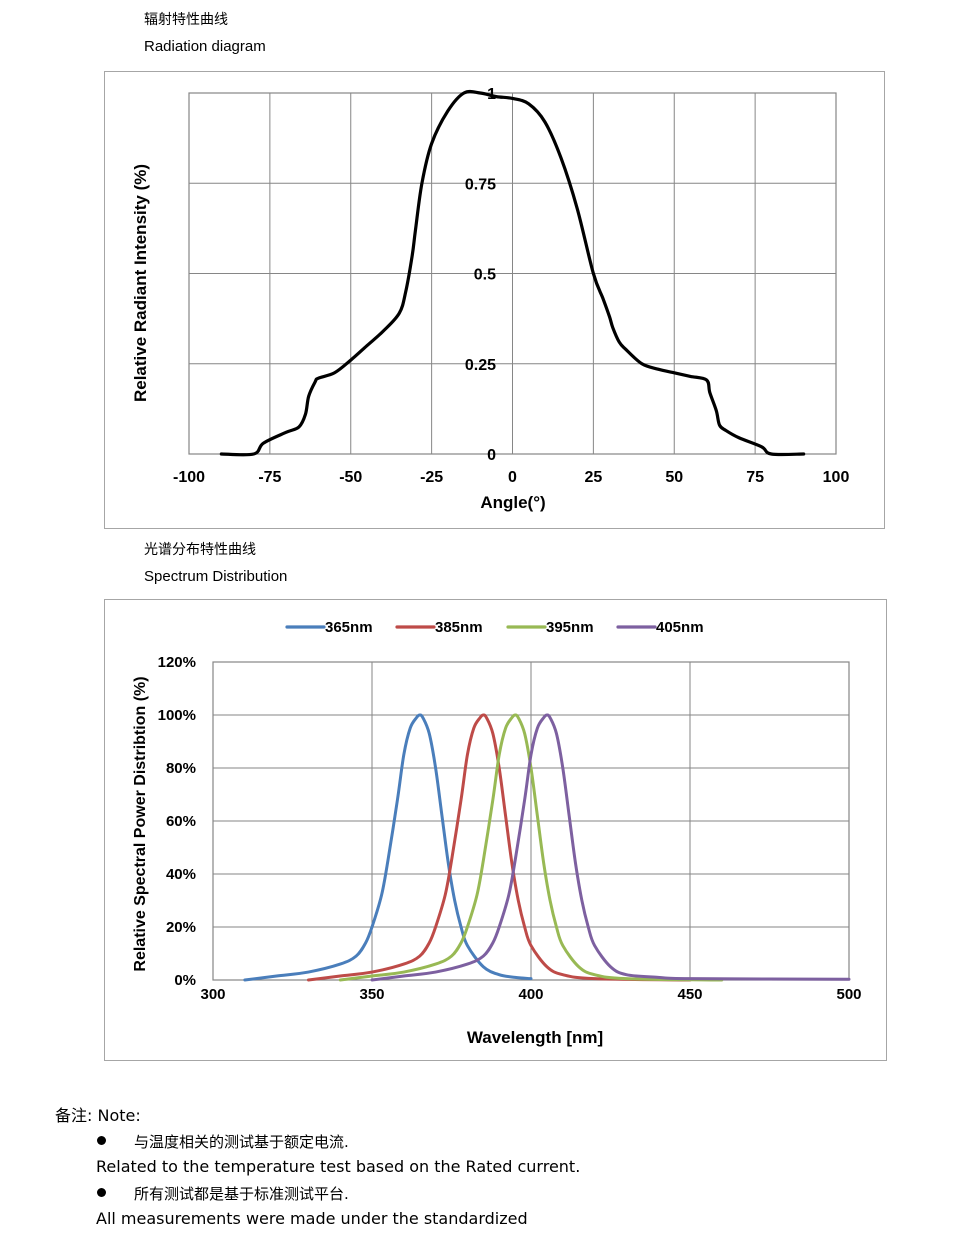  What do you see at coordinates (848, 994) in the screenshot?
I see `x-tick-label: 500` at bounding box center [848, 994].